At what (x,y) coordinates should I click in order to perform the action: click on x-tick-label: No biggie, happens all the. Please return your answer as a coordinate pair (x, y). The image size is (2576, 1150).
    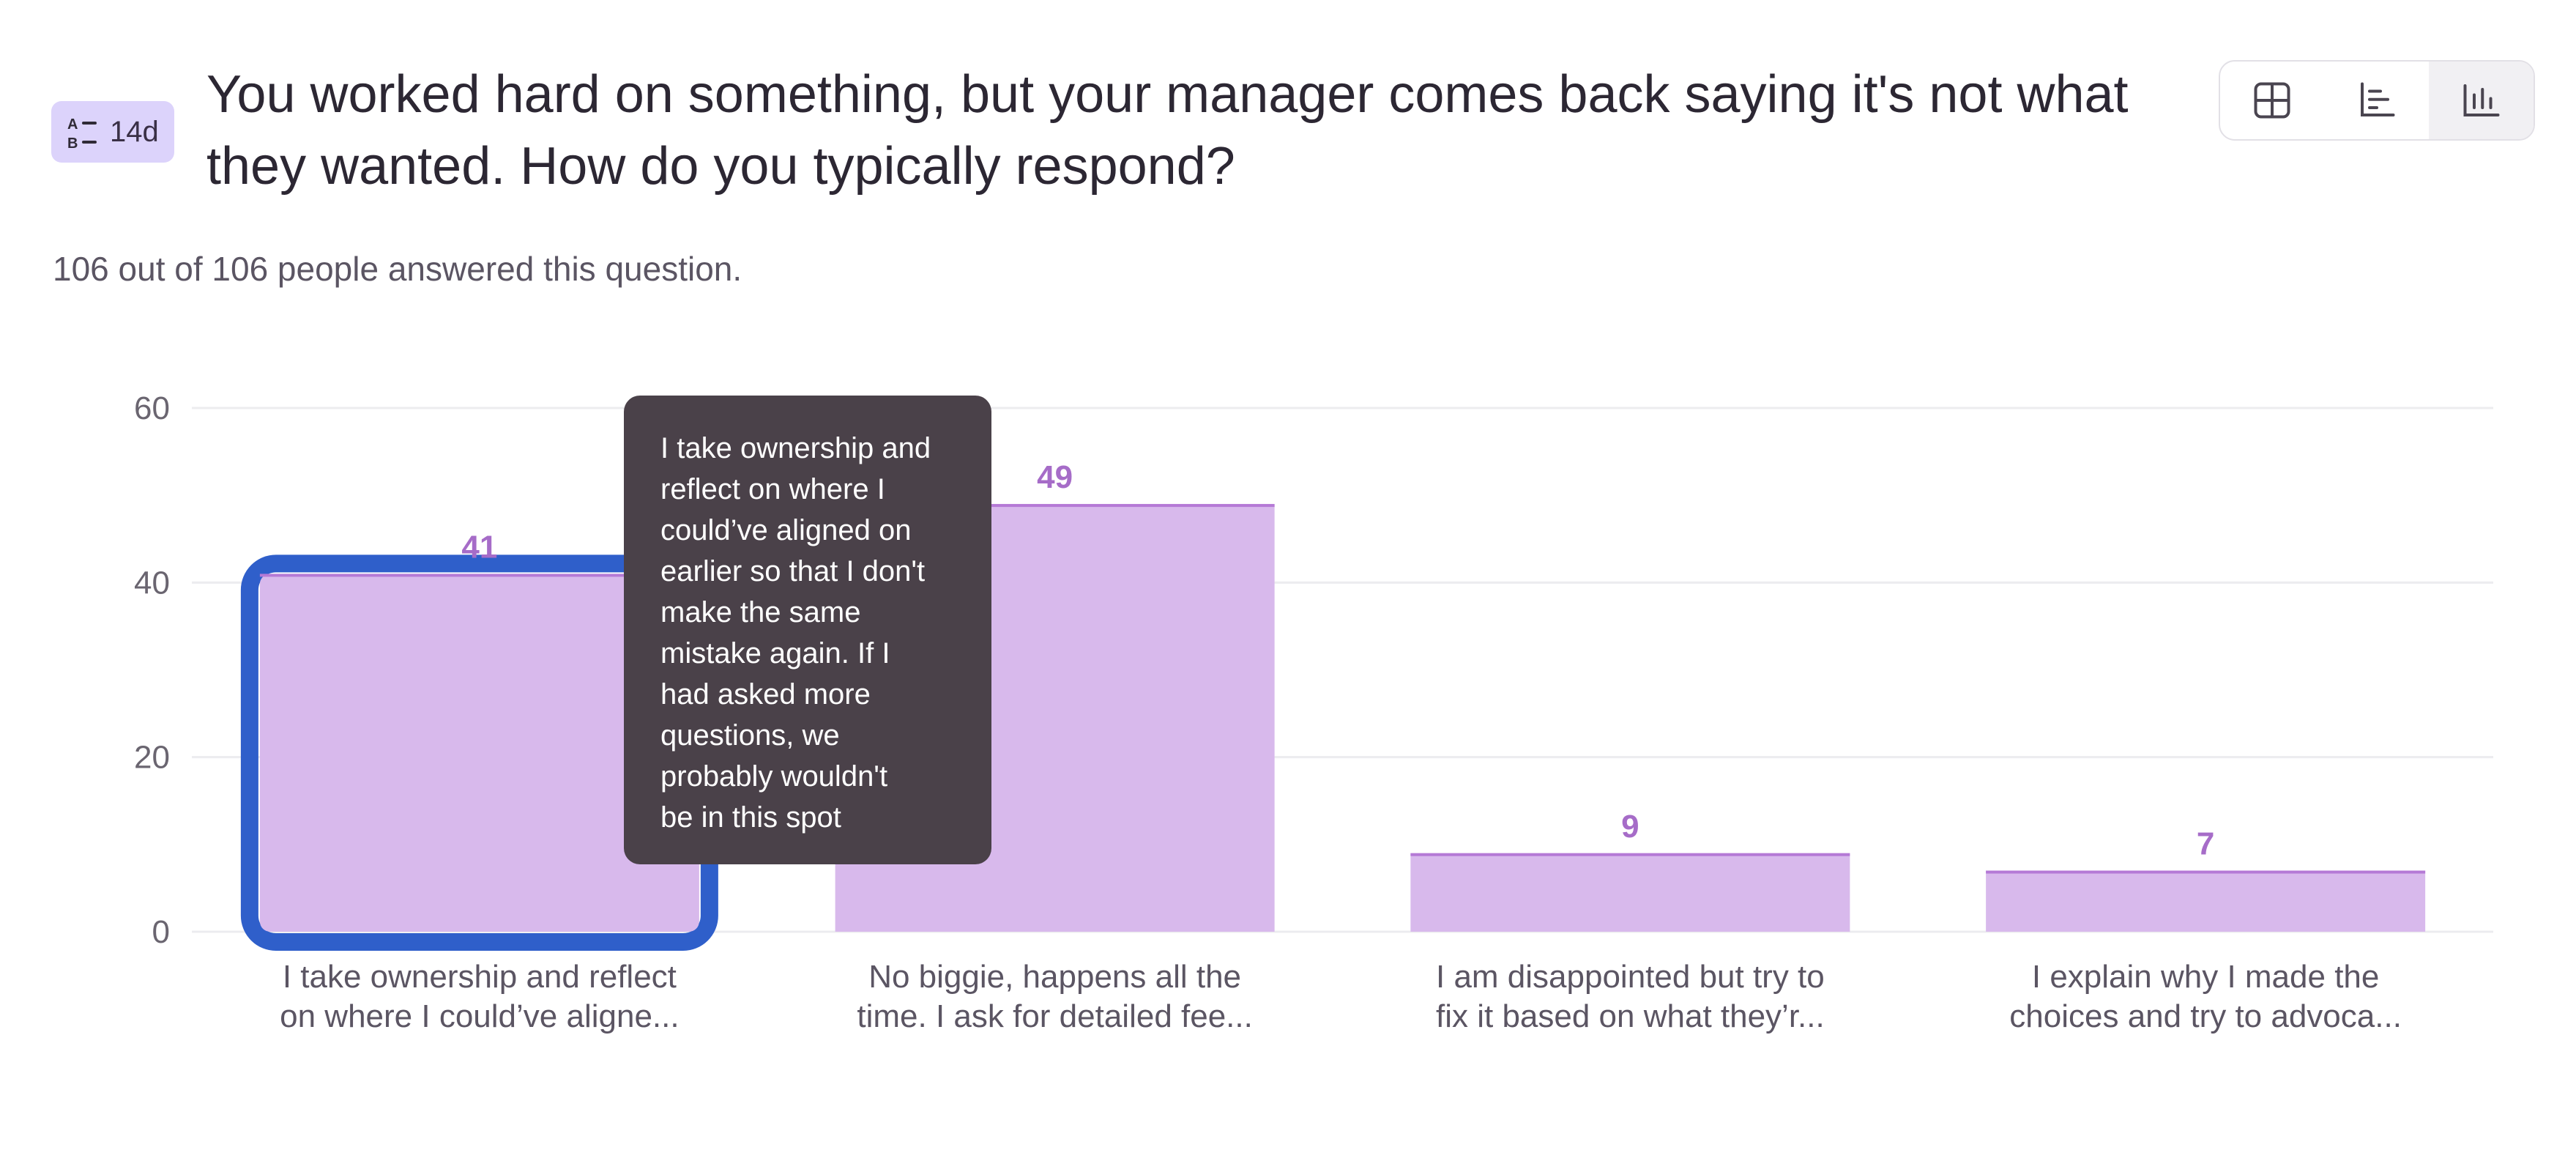
    Looking at the image, I should click on (1054, 977).